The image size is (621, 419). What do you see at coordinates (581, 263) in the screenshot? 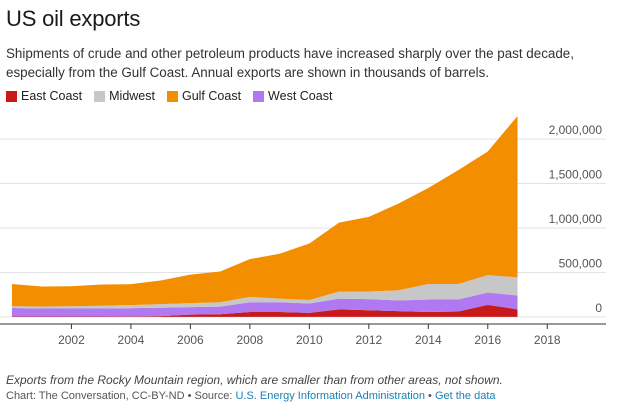
I see `y-tick-label: 500,000` at bounding box center [581, 263].